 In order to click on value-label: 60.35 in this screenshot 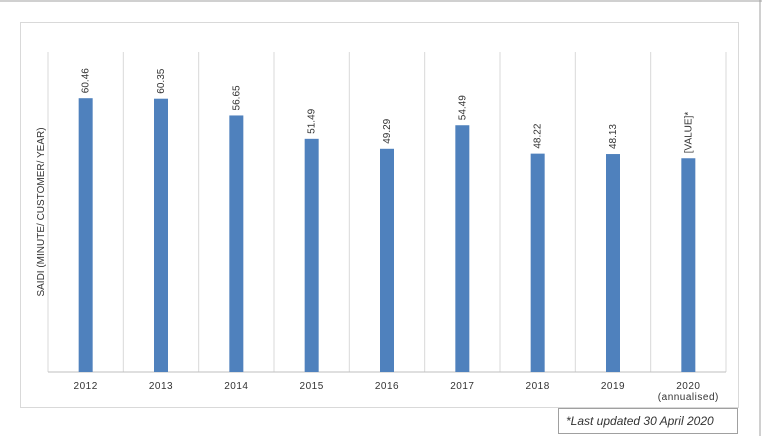, I will do `click(161, 80)`.